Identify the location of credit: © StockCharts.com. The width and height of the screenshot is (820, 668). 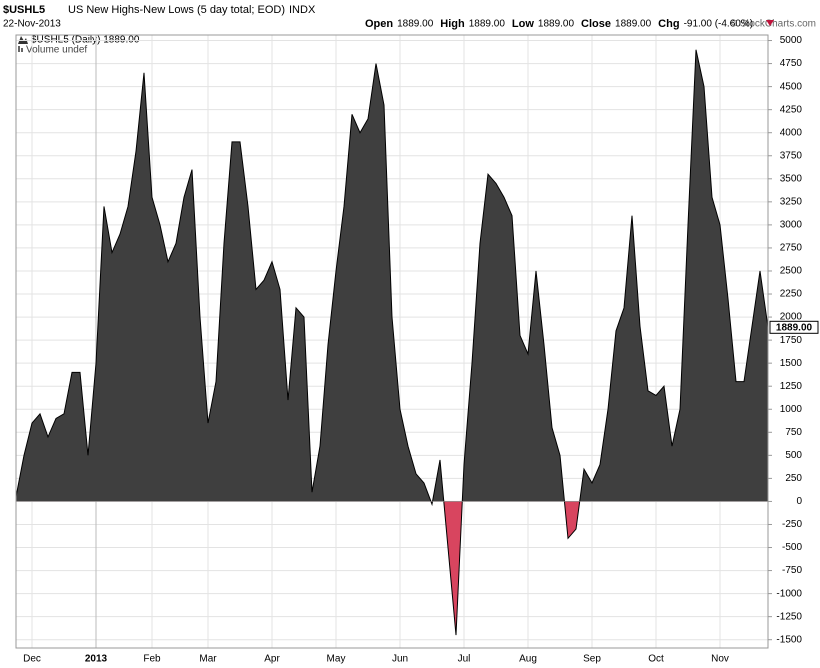
(773, 24).